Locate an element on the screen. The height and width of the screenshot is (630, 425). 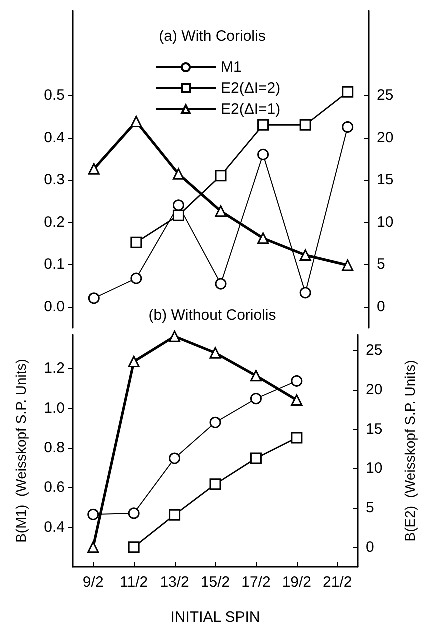
x-tick-label: 19/2 is located at coordinates (297, 582).